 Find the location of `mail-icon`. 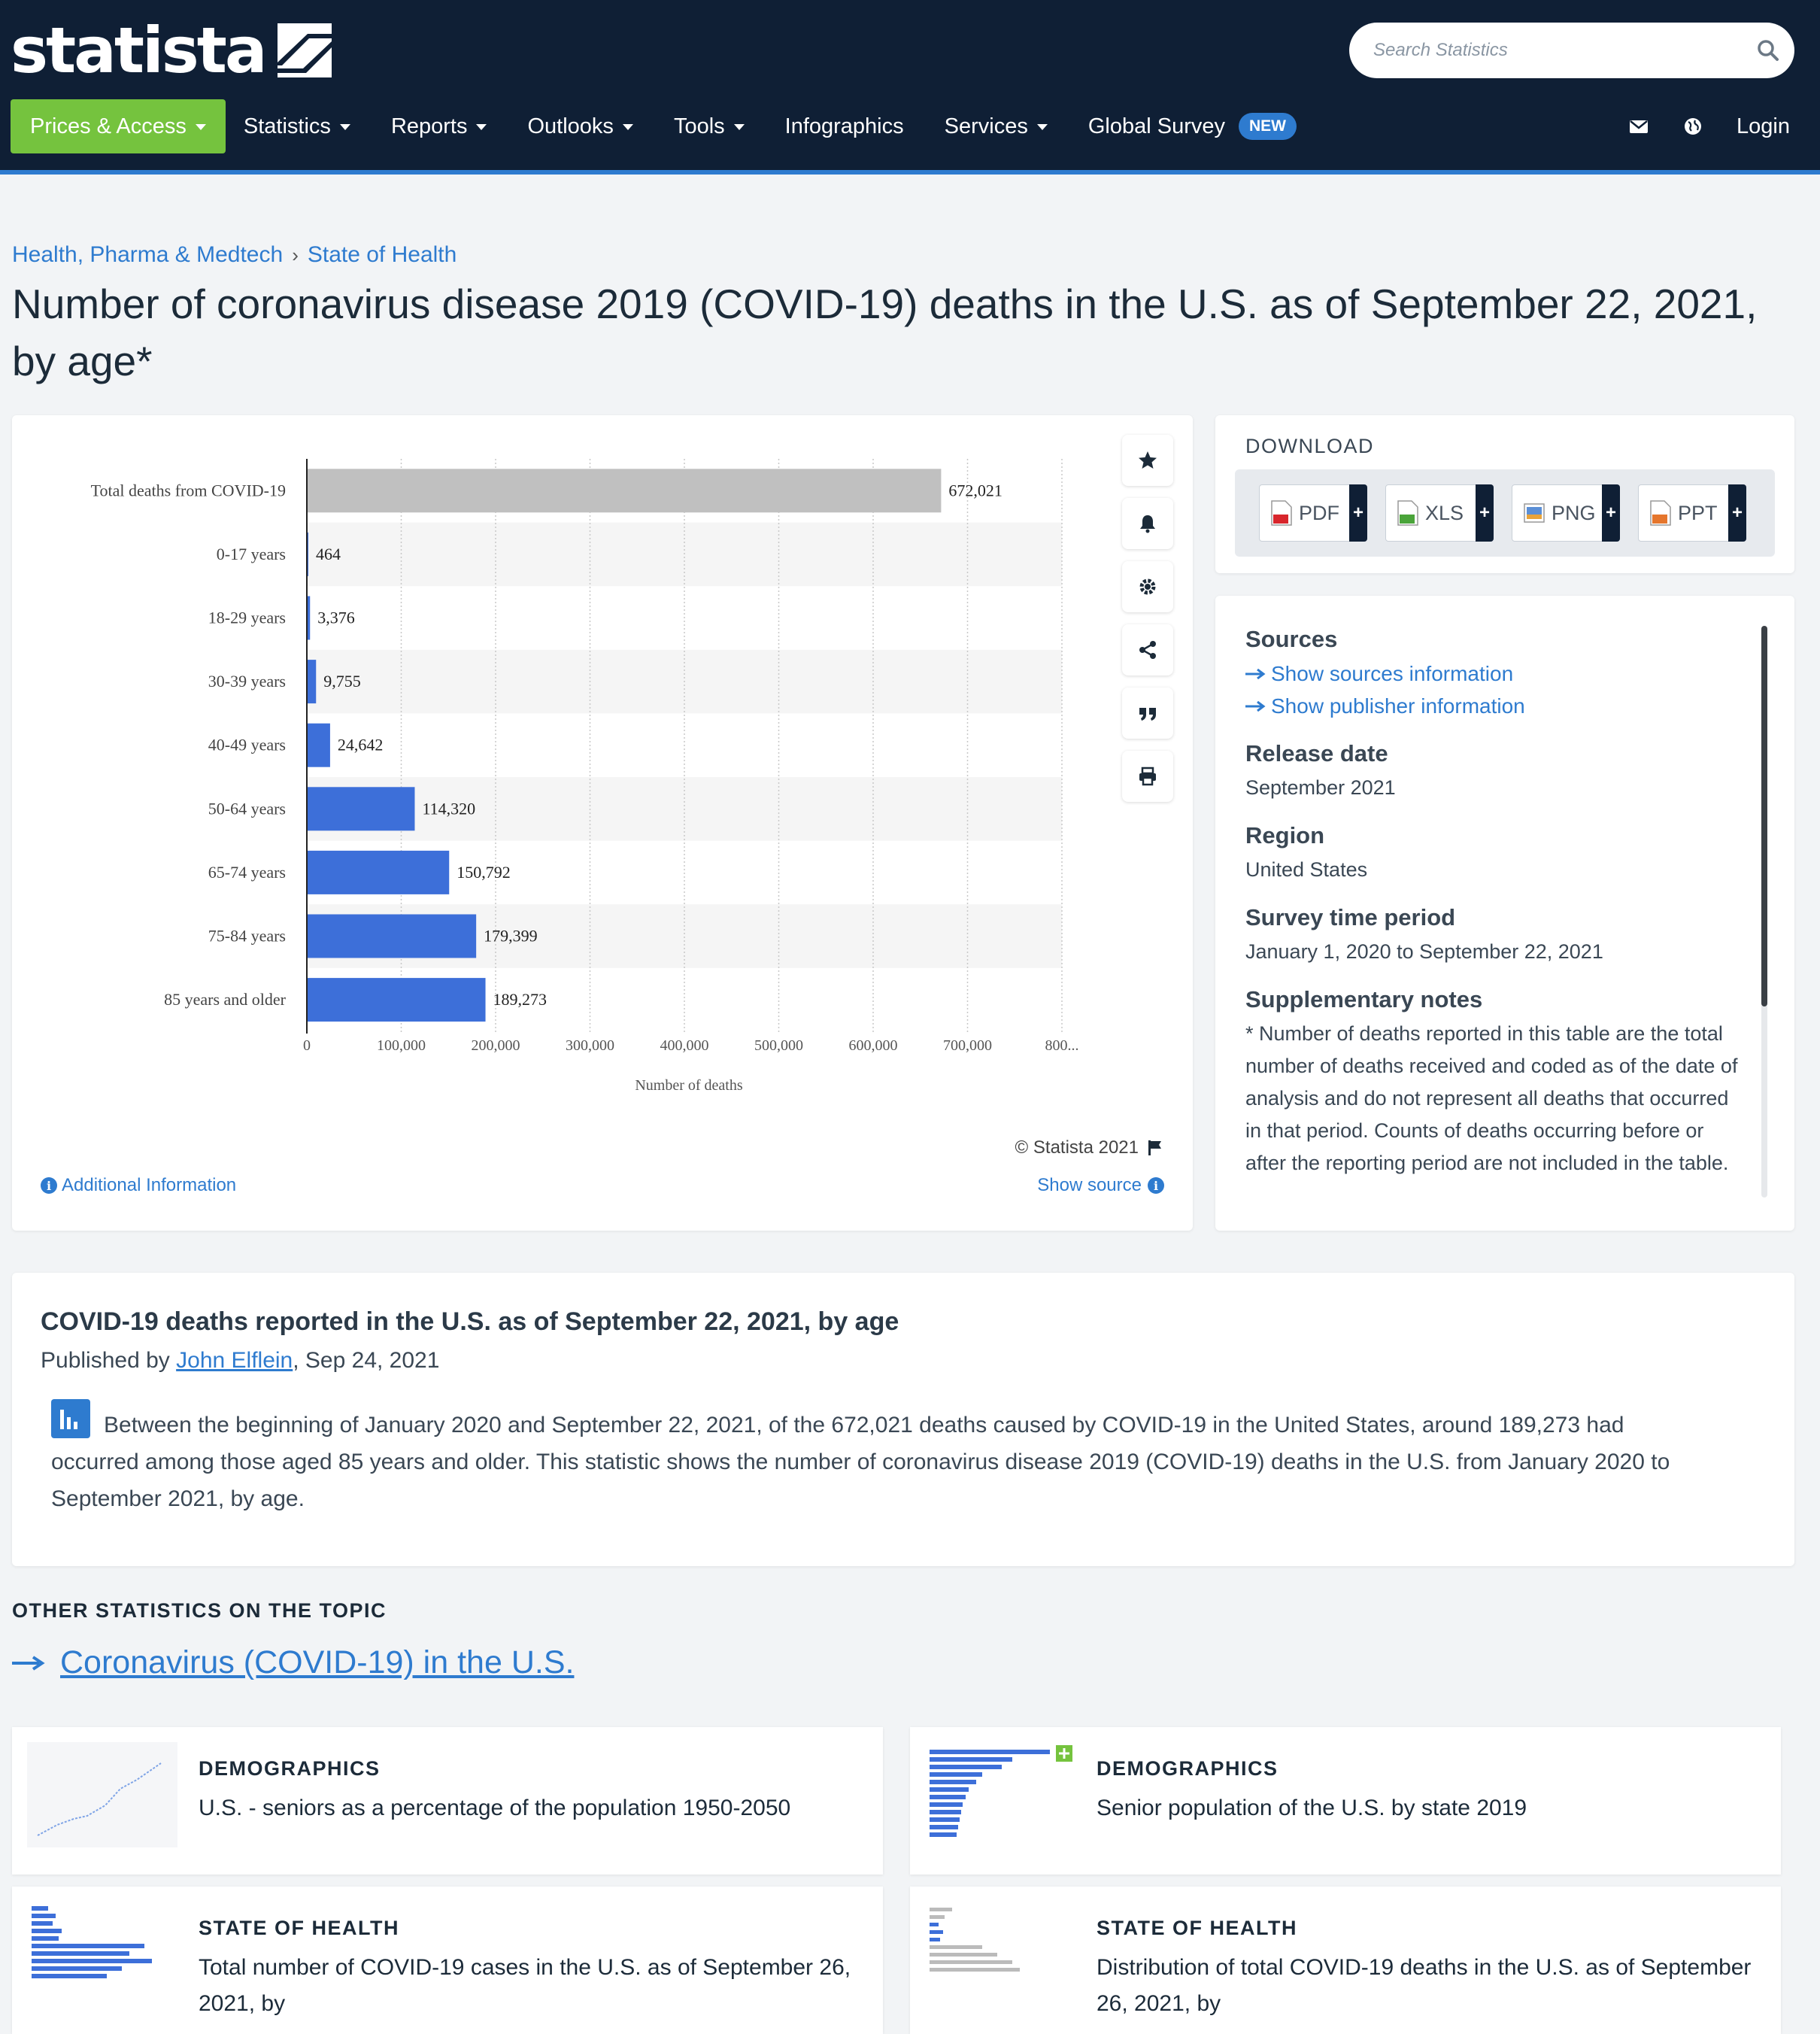

mail-icon is located at coordinates (1638, 126).